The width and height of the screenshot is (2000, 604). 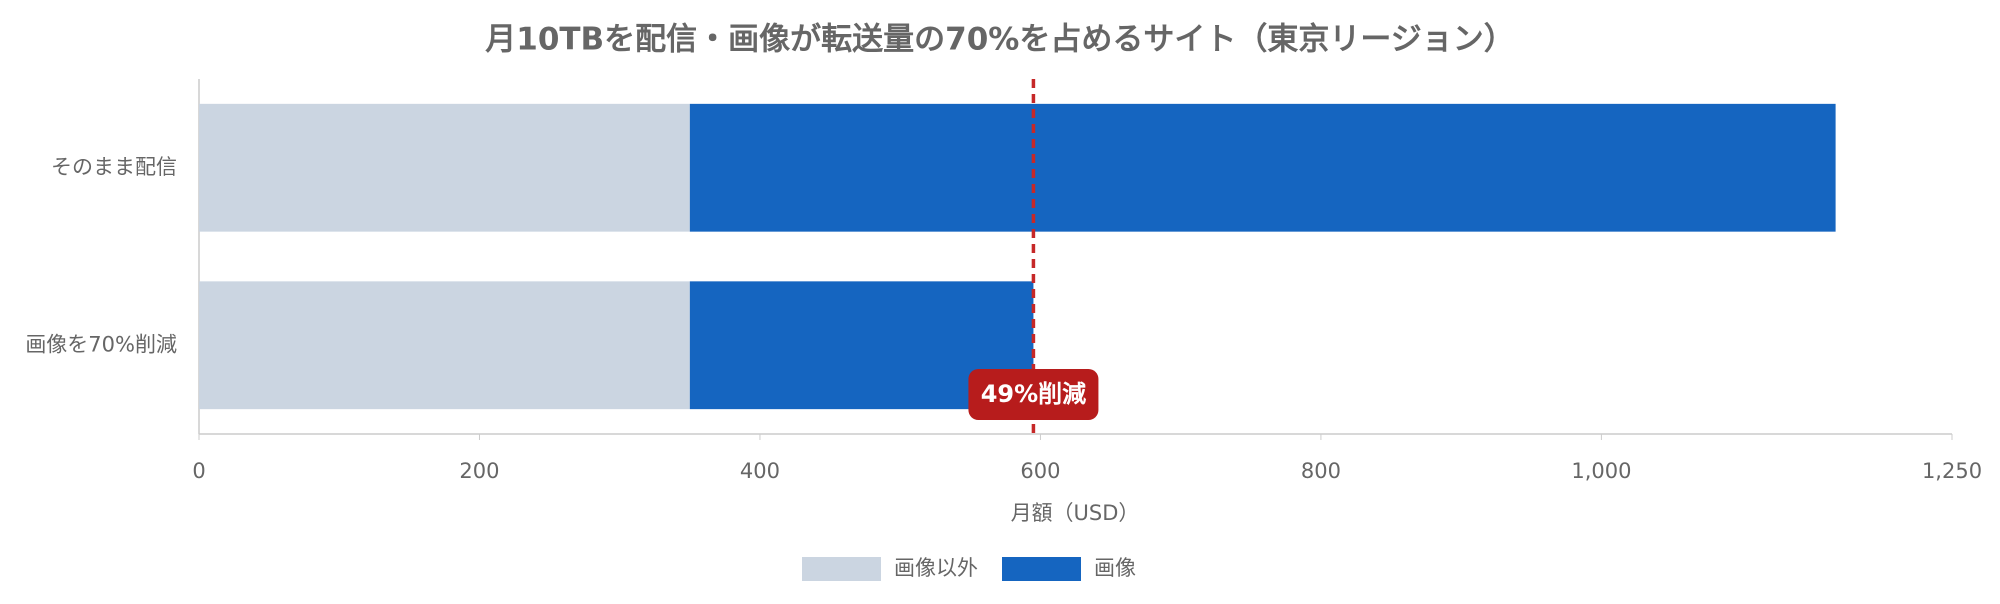 I want to click on annotation-box, so click(x=1033, y=394).